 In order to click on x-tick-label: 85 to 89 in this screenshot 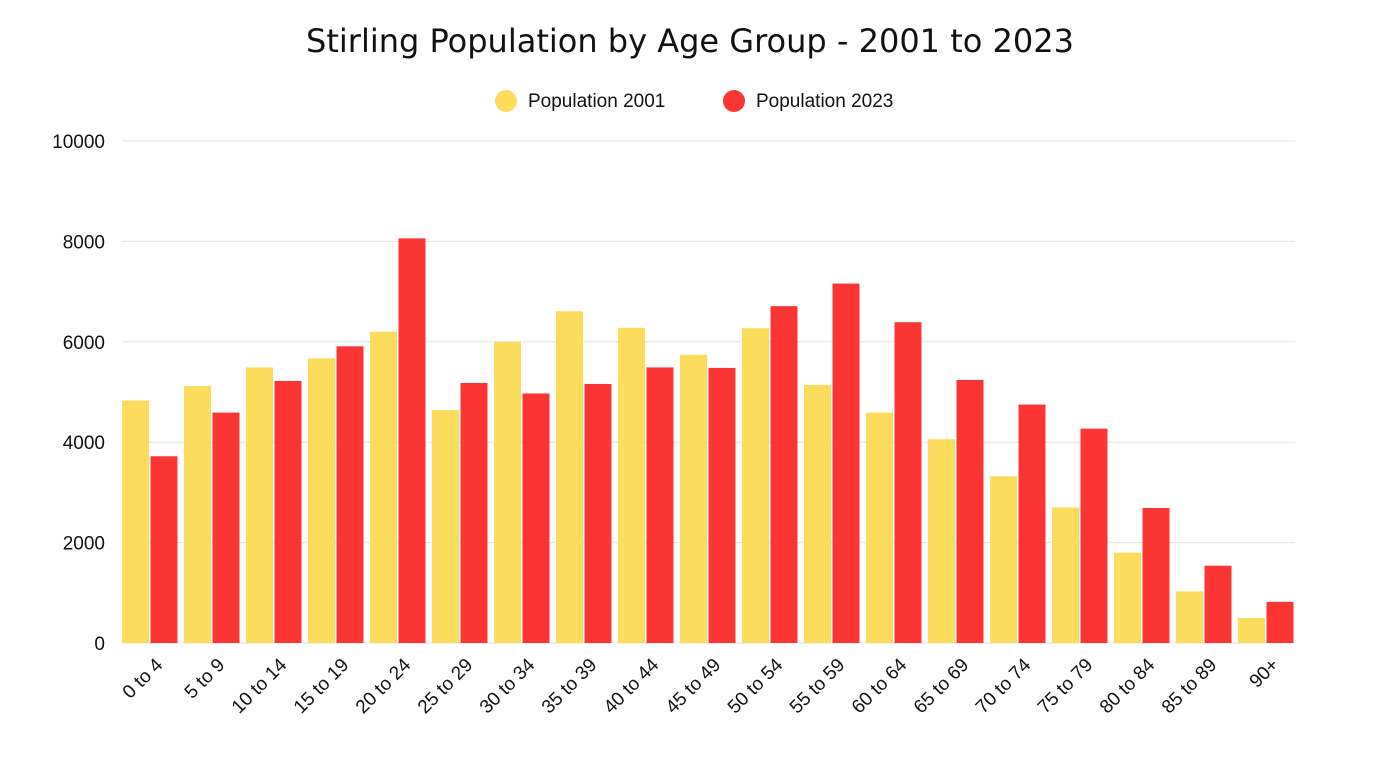, I will do `click(1189, 686)`.